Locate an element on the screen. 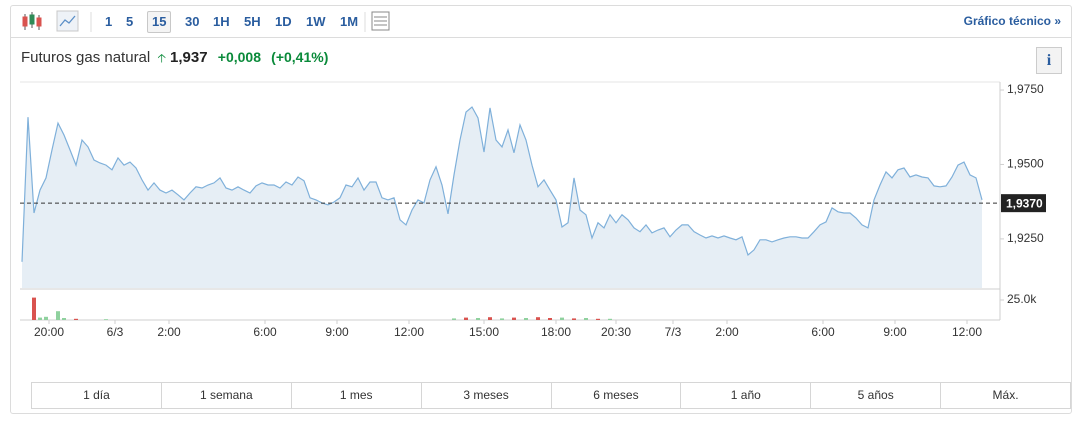 This screenshot has height=422, width=1082. interval-button: 1H is located at coordinates (221, 21).